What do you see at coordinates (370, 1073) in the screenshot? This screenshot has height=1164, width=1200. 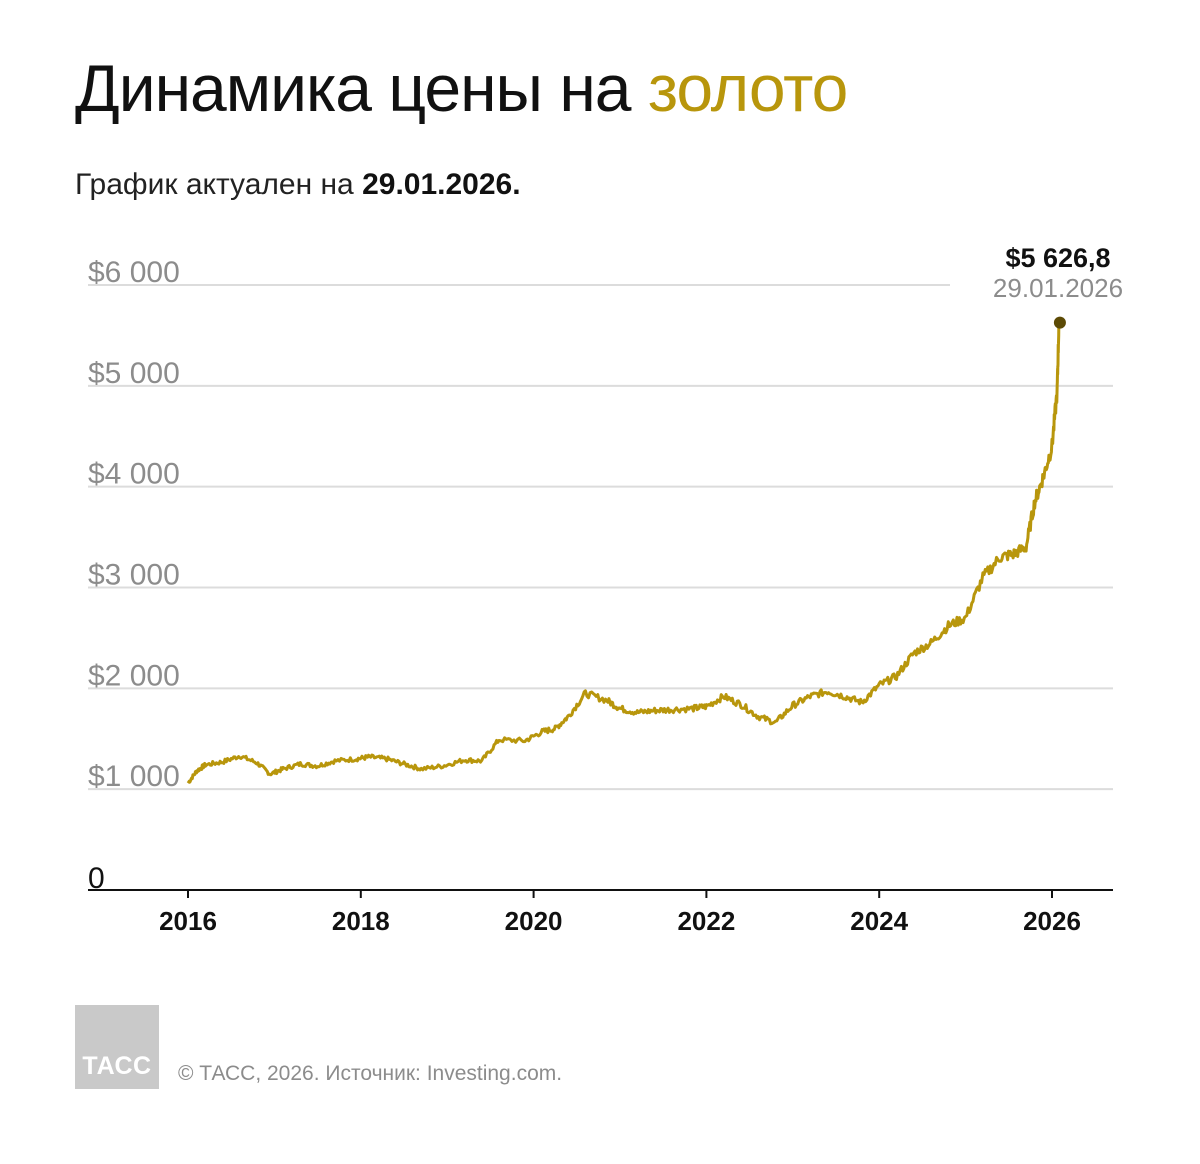 I see `source-note: © ТАСС, 2026. Источник: Investing.com.` at bounding box center [370, 1073].